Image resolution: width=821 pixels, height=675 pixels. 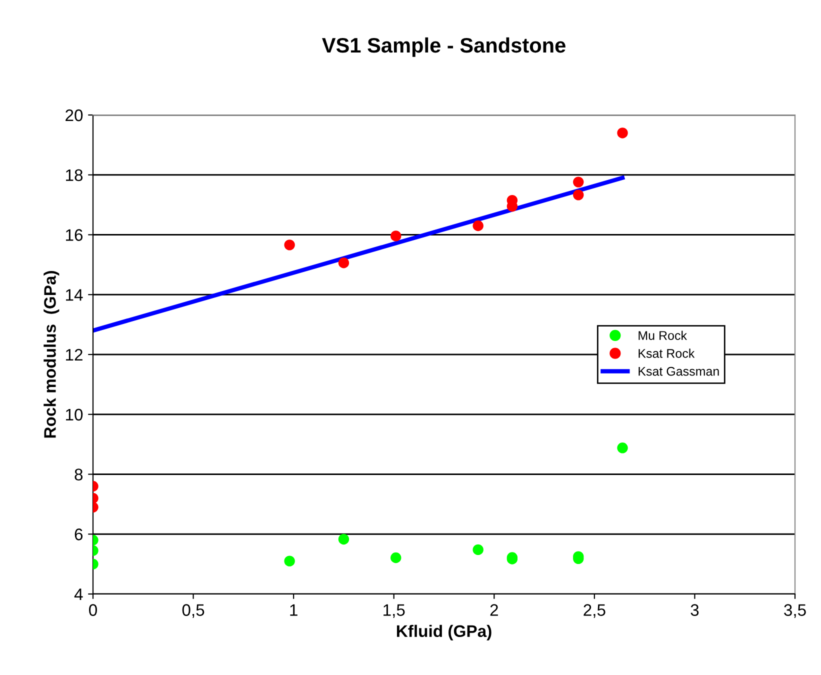 What do you see at coordinates (694, 610) in the screenshot?
I see `x-tick-label: 3` at bounding box center [694, 610].